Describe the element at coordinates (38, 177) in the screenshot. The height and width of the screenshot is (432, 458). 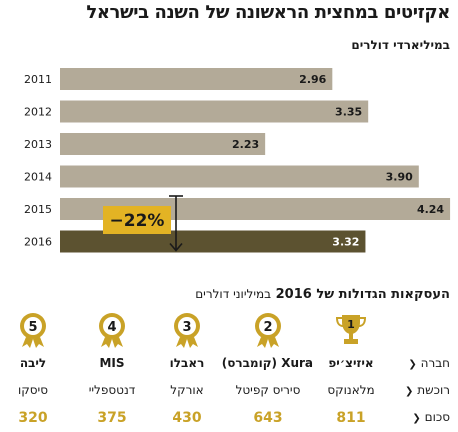
I see `tick-label-2014: 2014` at that location.